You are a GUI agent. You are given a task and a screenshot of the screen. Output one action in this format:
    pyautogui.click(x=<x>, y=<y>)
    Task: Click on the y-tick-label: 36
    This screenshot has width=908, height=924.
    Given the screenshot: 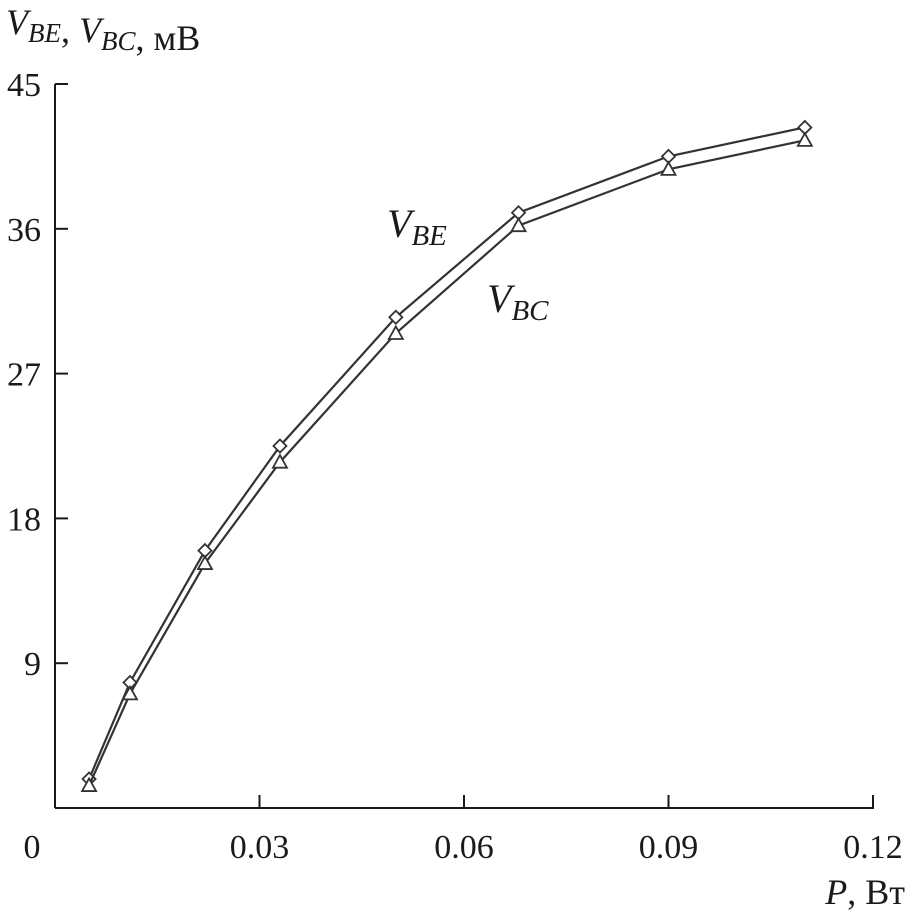 What is the action you would take?
    pyautogui.click(x=24, y=230)
    